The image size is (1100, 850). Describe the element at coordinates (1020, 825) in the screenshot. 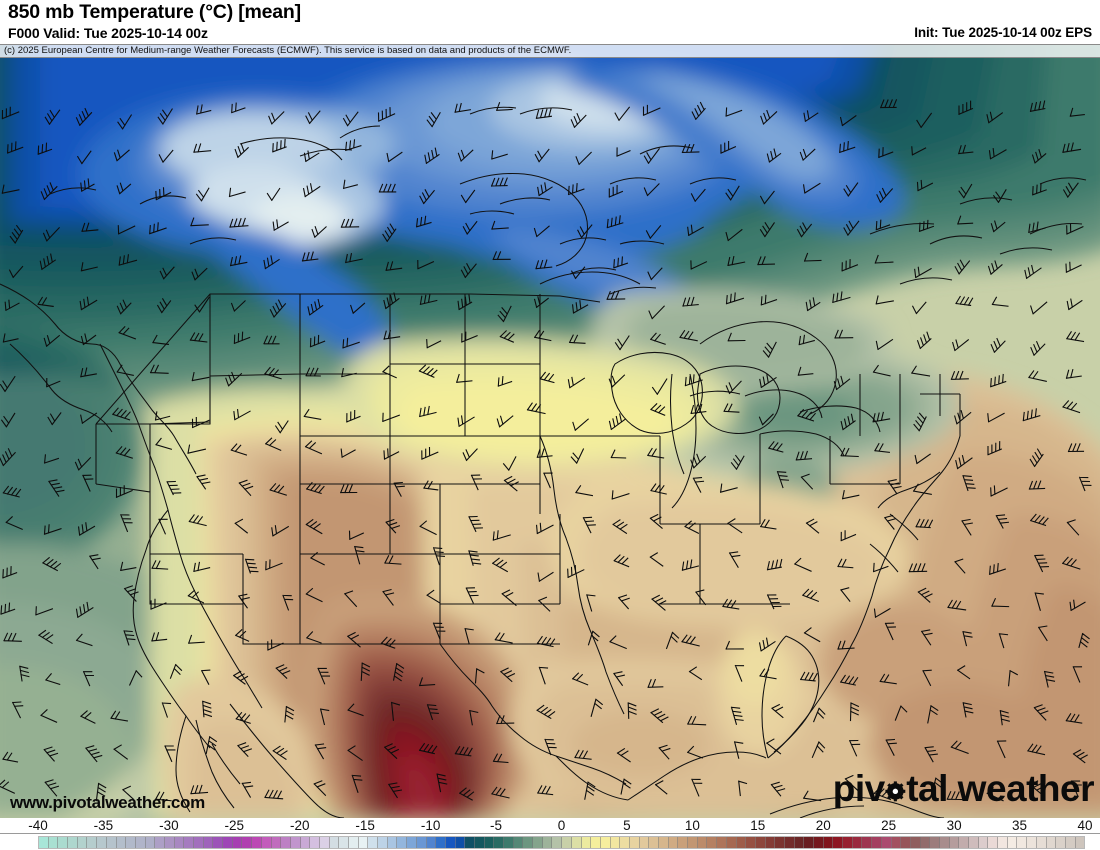

I see `colorbar-tick-label: 35` at that location.